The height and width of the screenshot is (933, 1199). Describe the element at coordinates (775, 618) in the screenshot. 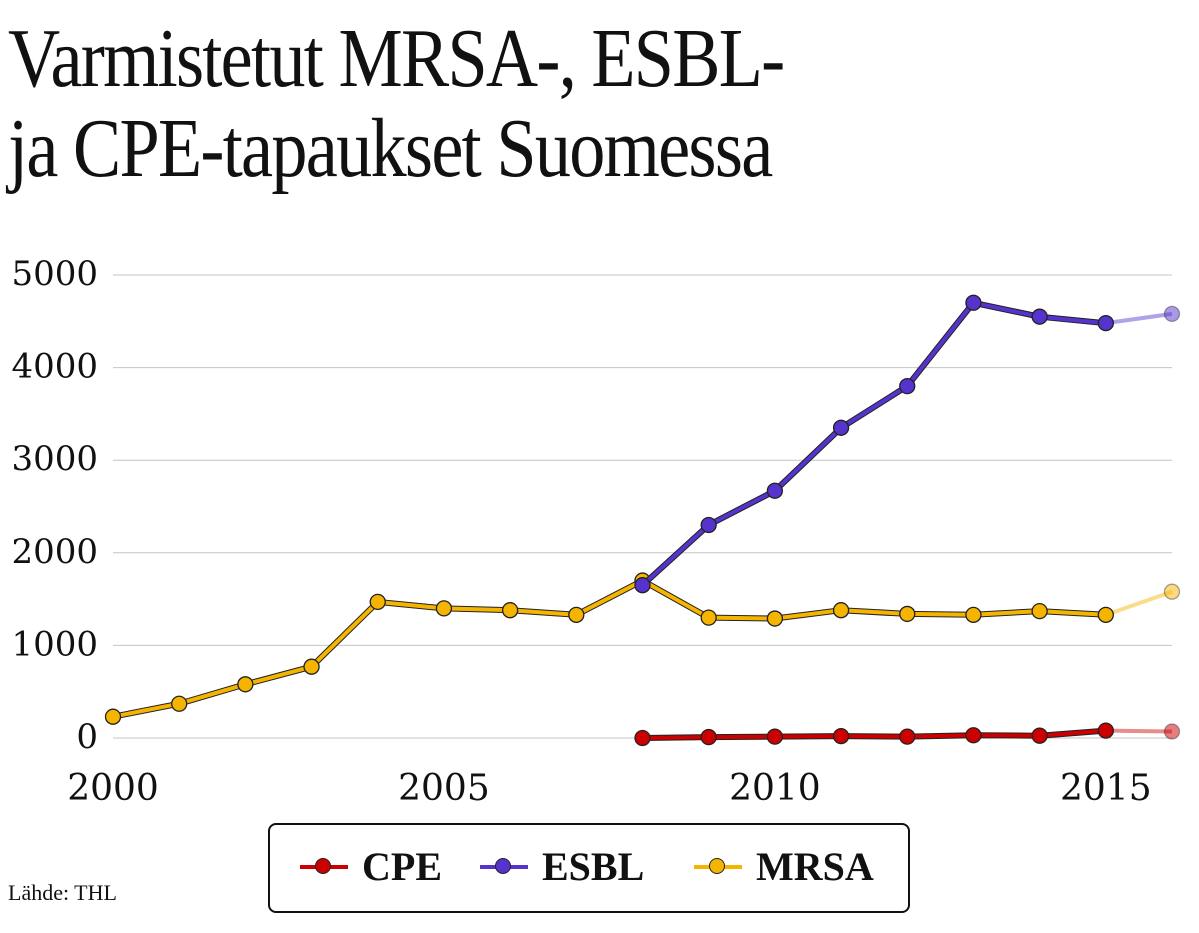

I see `point-mrsa-2010` at that location.